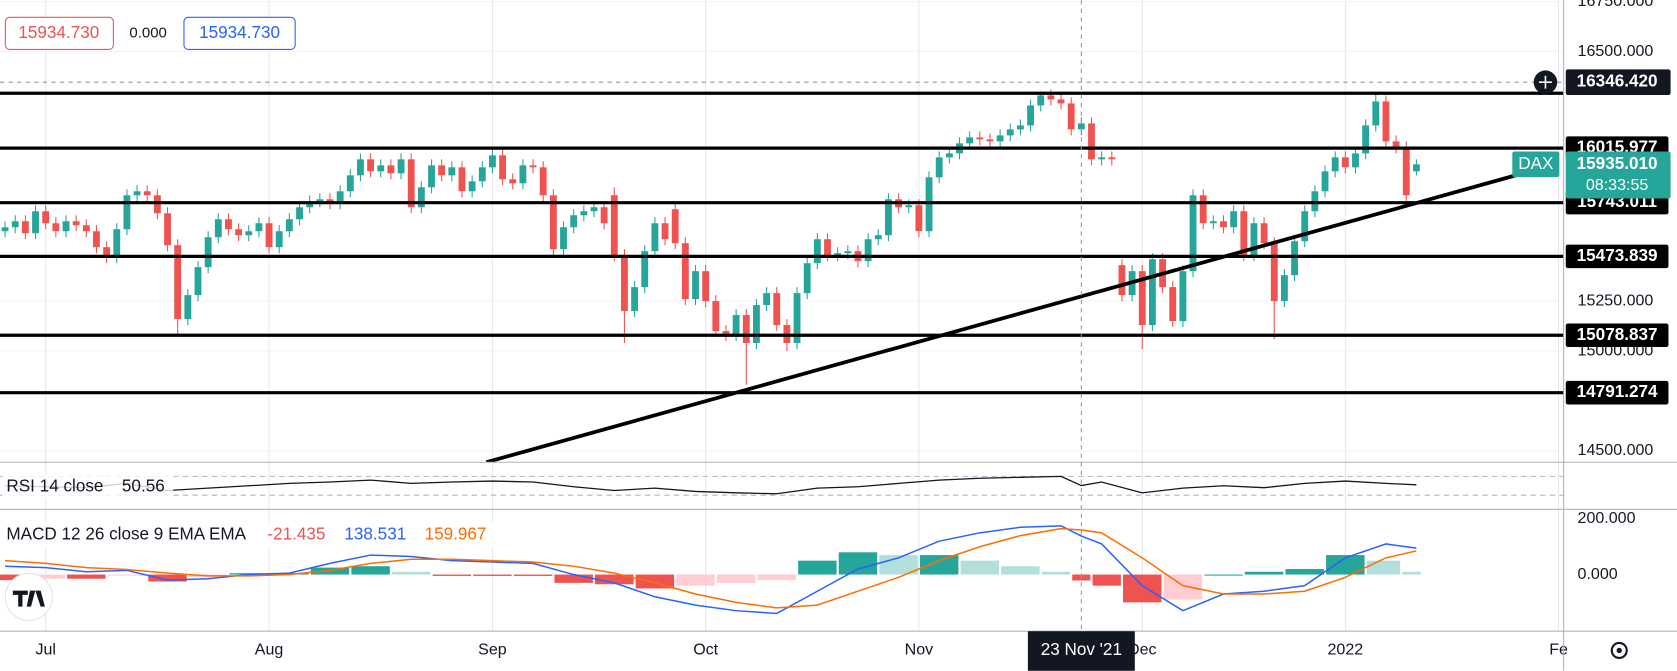 The width and height of the screenshot is (1677, 671). What do you see at coordinates (1616, 5) in the screenshot?
I see `y-tick-label: 16750.000` at bounding box center [1616, 5].